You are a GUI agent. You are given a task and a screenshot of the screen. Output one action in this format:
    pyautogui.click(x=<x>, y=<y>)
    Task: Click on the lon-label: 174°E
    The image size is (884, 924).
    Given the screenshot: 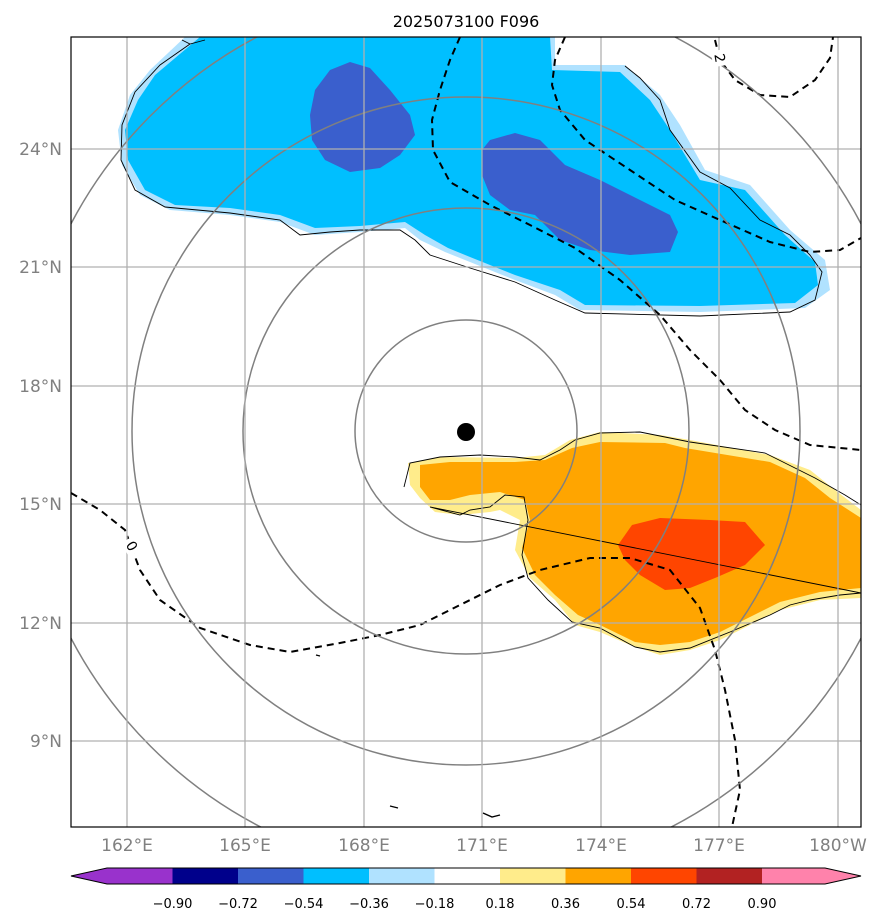 What is the action you would take?
    pyautogui.click(x=601, y=846)
    